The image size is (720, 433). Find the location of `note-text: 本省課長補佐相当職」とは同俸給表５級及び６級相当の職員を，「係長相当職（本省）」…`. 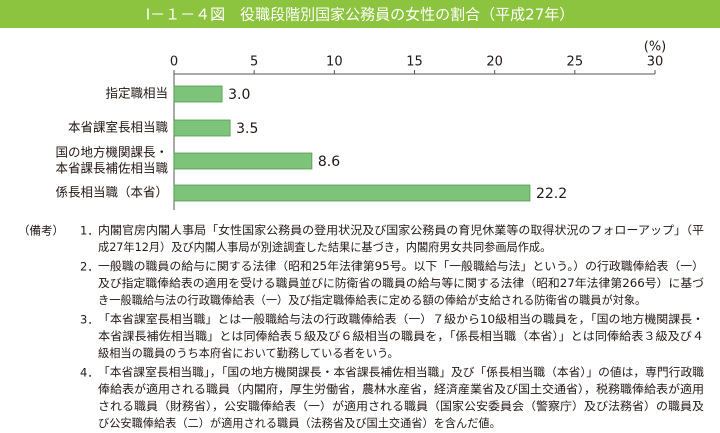

note-text: 本省課長補佐相当職」とは同俸給表５級及び６級相当の職員を，「係長相当職（本省）」… is located at coordinates (401, 336).